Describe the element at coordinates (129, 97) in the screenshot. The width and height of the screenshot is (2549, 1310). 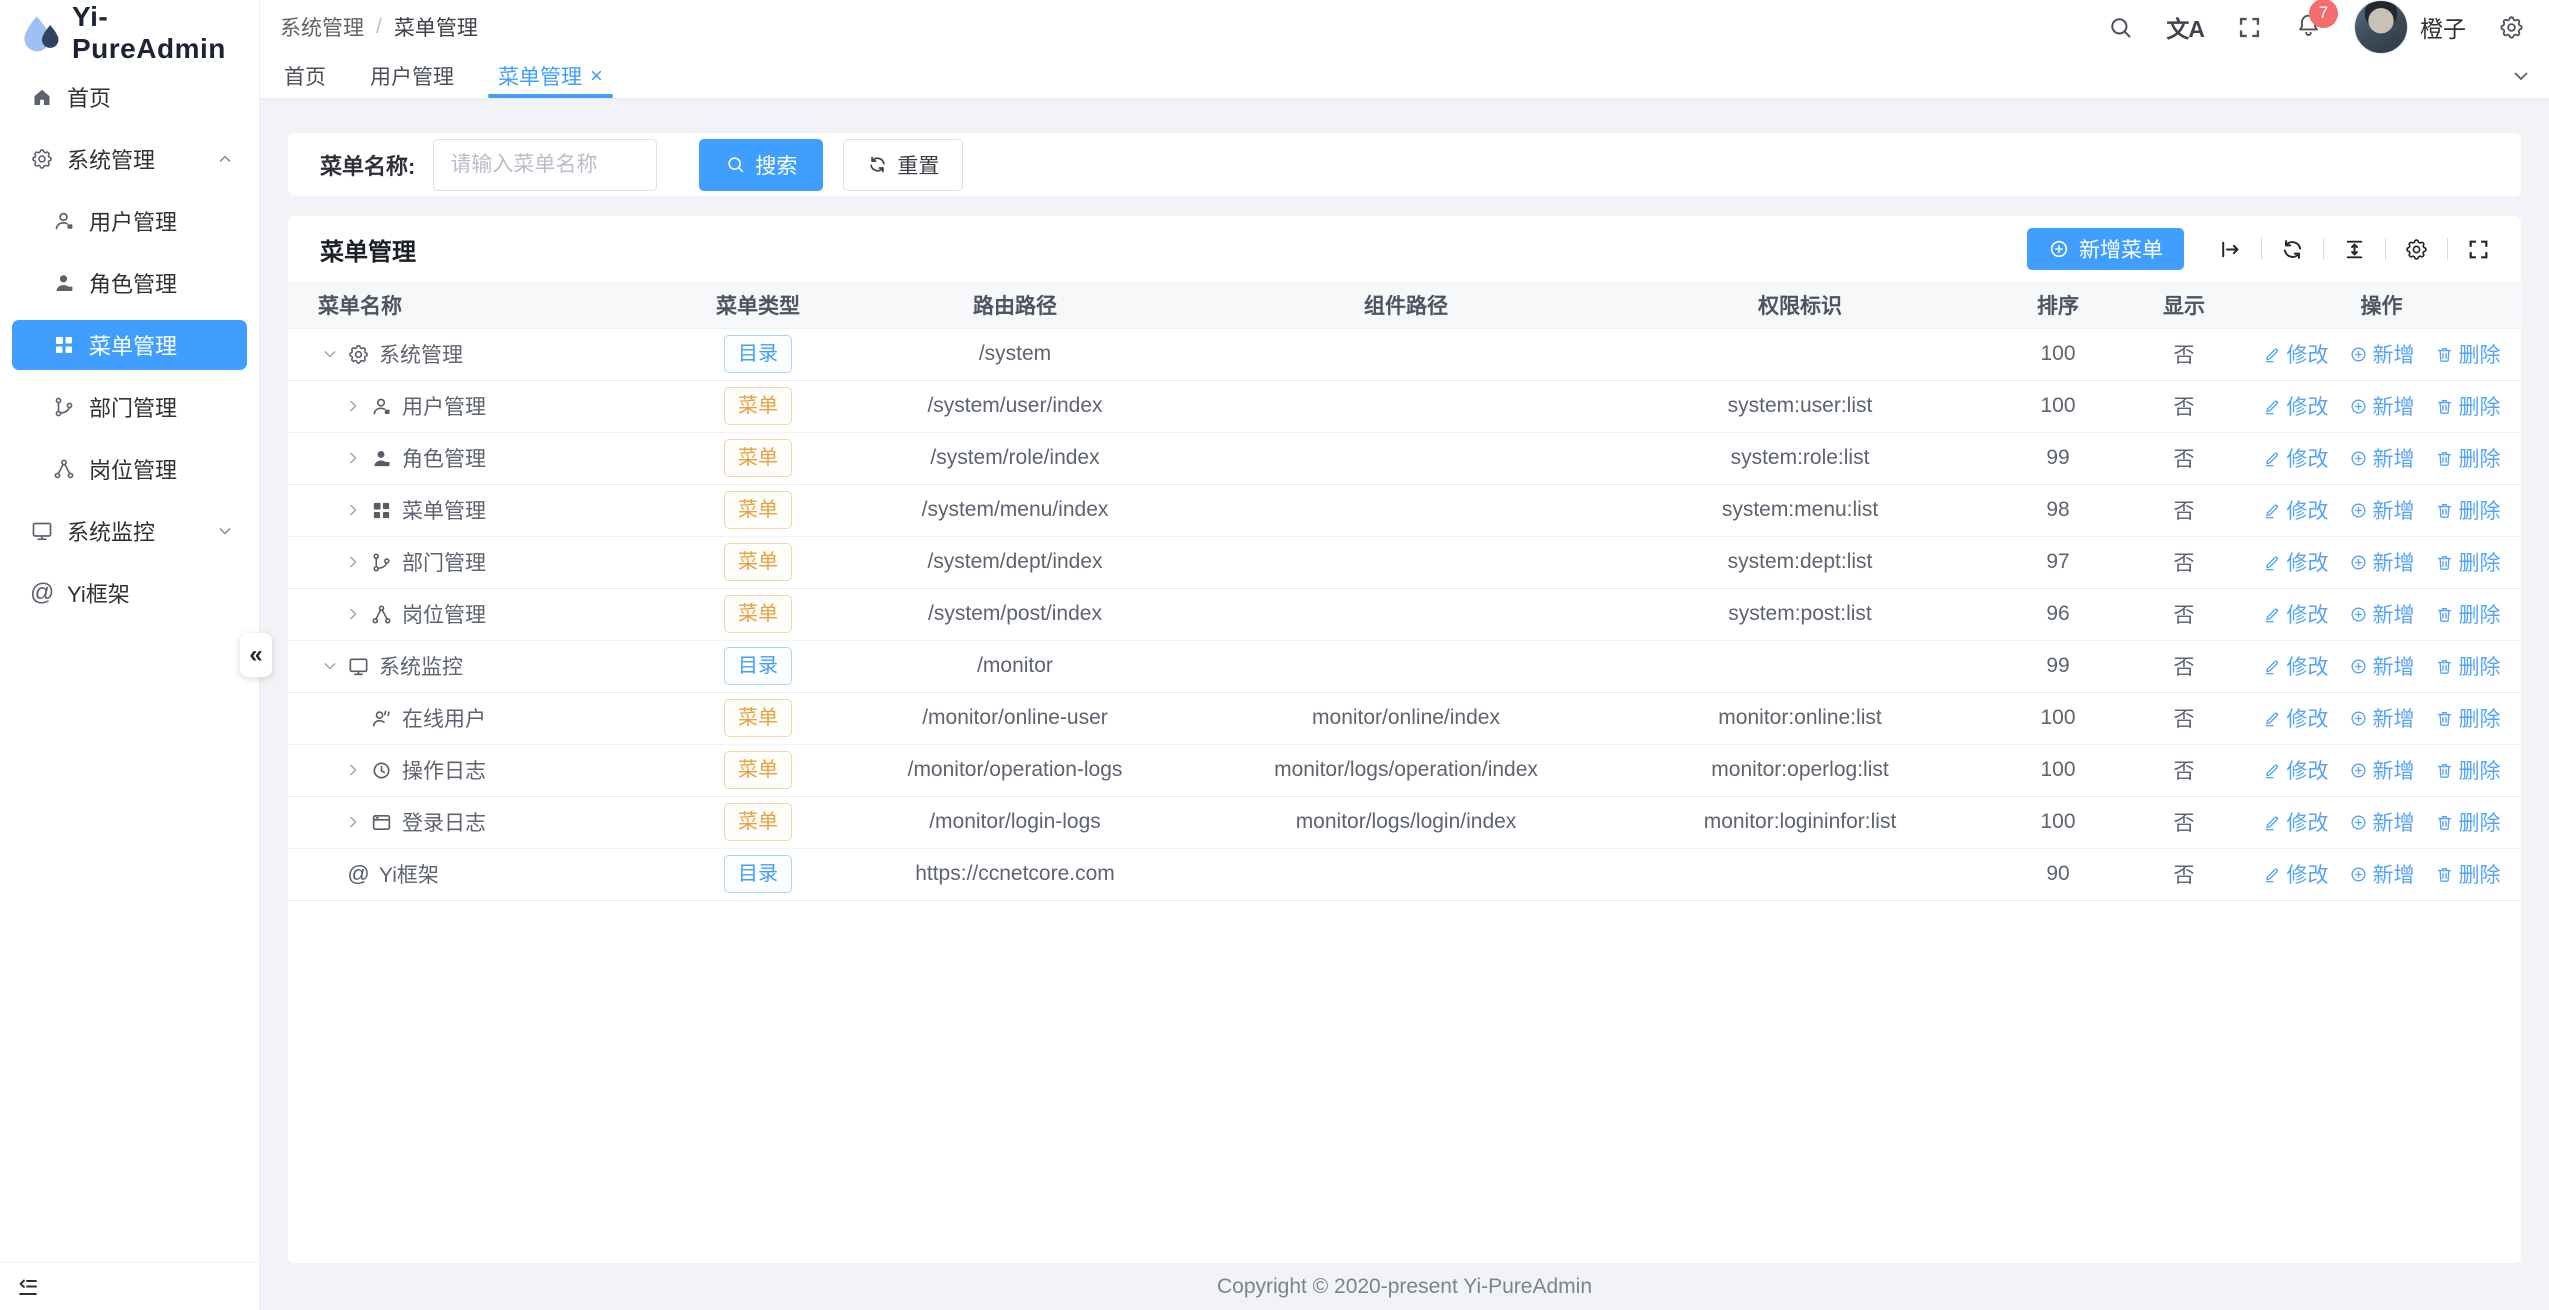
I see `sidebar-item-home: 首页` at that location.